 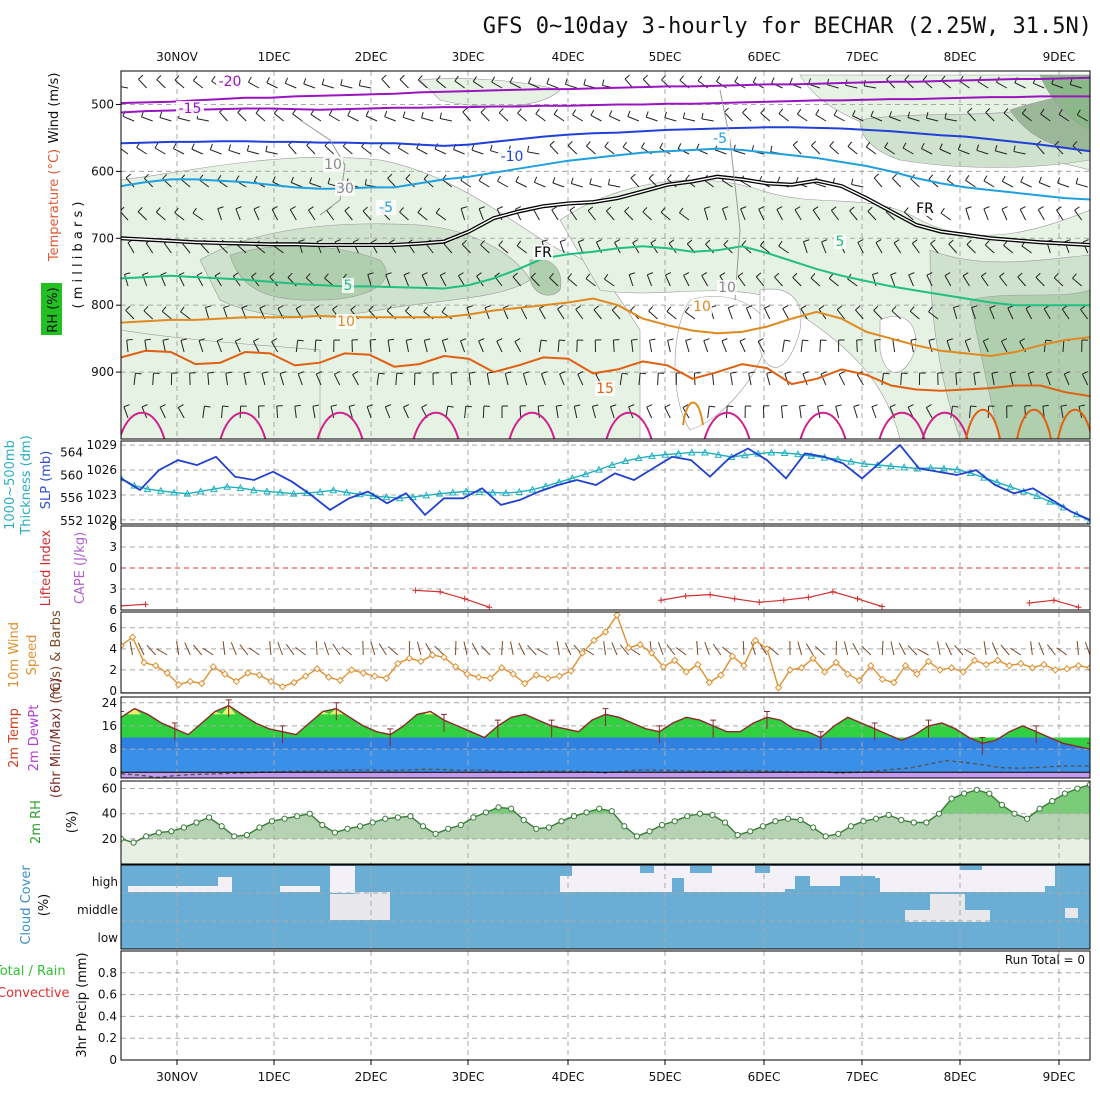 What do you see at coordinates (71, 475) in the screenshot?
I see `thick-tick-label: 560` at bounding box center [71, 475].